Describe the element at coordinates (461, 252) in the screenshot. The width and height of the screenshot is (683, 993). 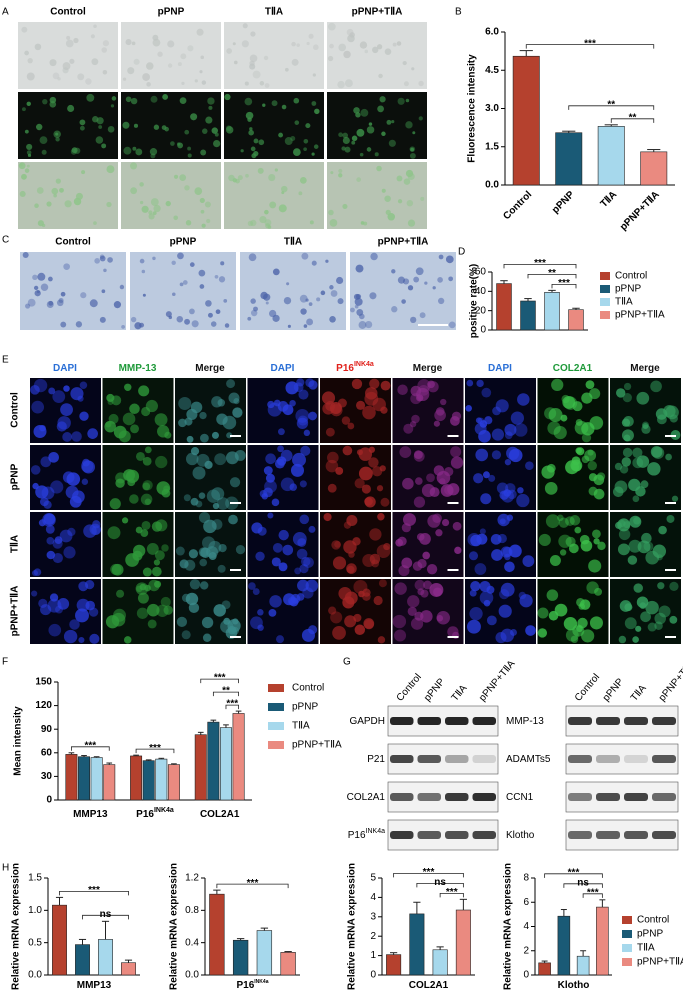
I see `panel-letter: D` at that location.